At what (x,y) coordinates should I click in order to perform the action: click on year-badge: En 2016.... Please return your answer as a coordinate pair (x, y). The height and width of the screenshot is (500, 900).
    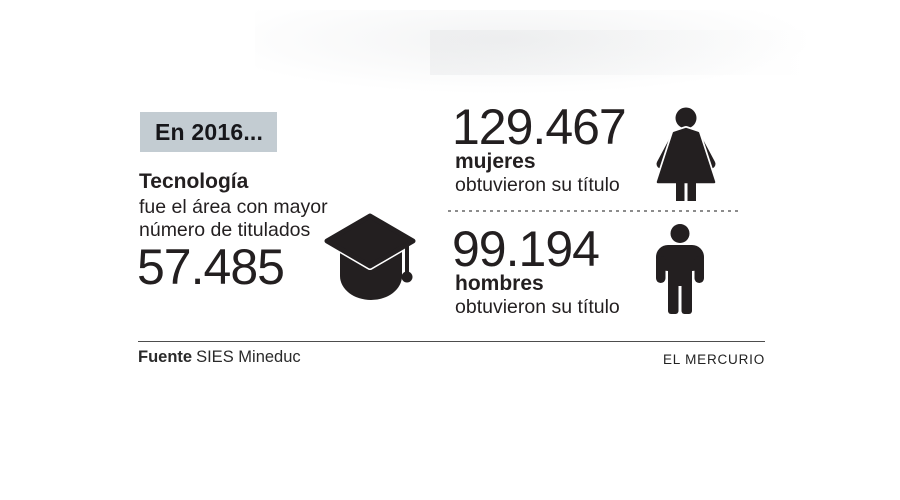
    Looking at the image, I should click on (208, 132).